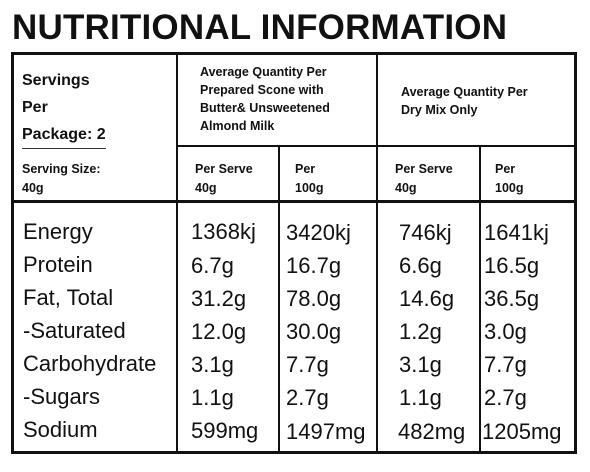 Image resolution: width=590 pixels, height=472 pixels. Describe the element at coordinates (74, 330) in the screenshot. I see `row-label-saturated: -Saturated` at that location.